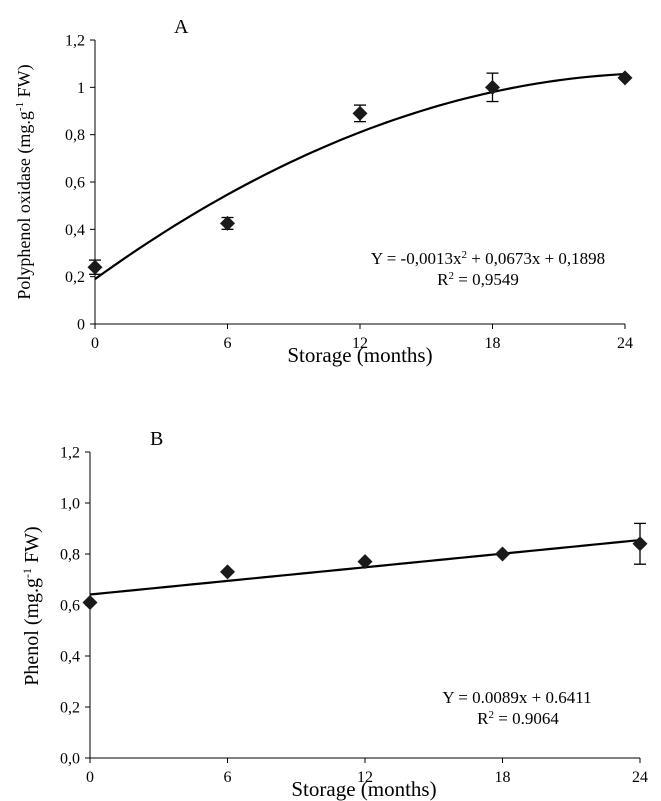  Describe the element at coordinates (24, 205) in the screenshot. I see `y-axis-label-main: Polyphenol oxidase (mg.g` at that location.